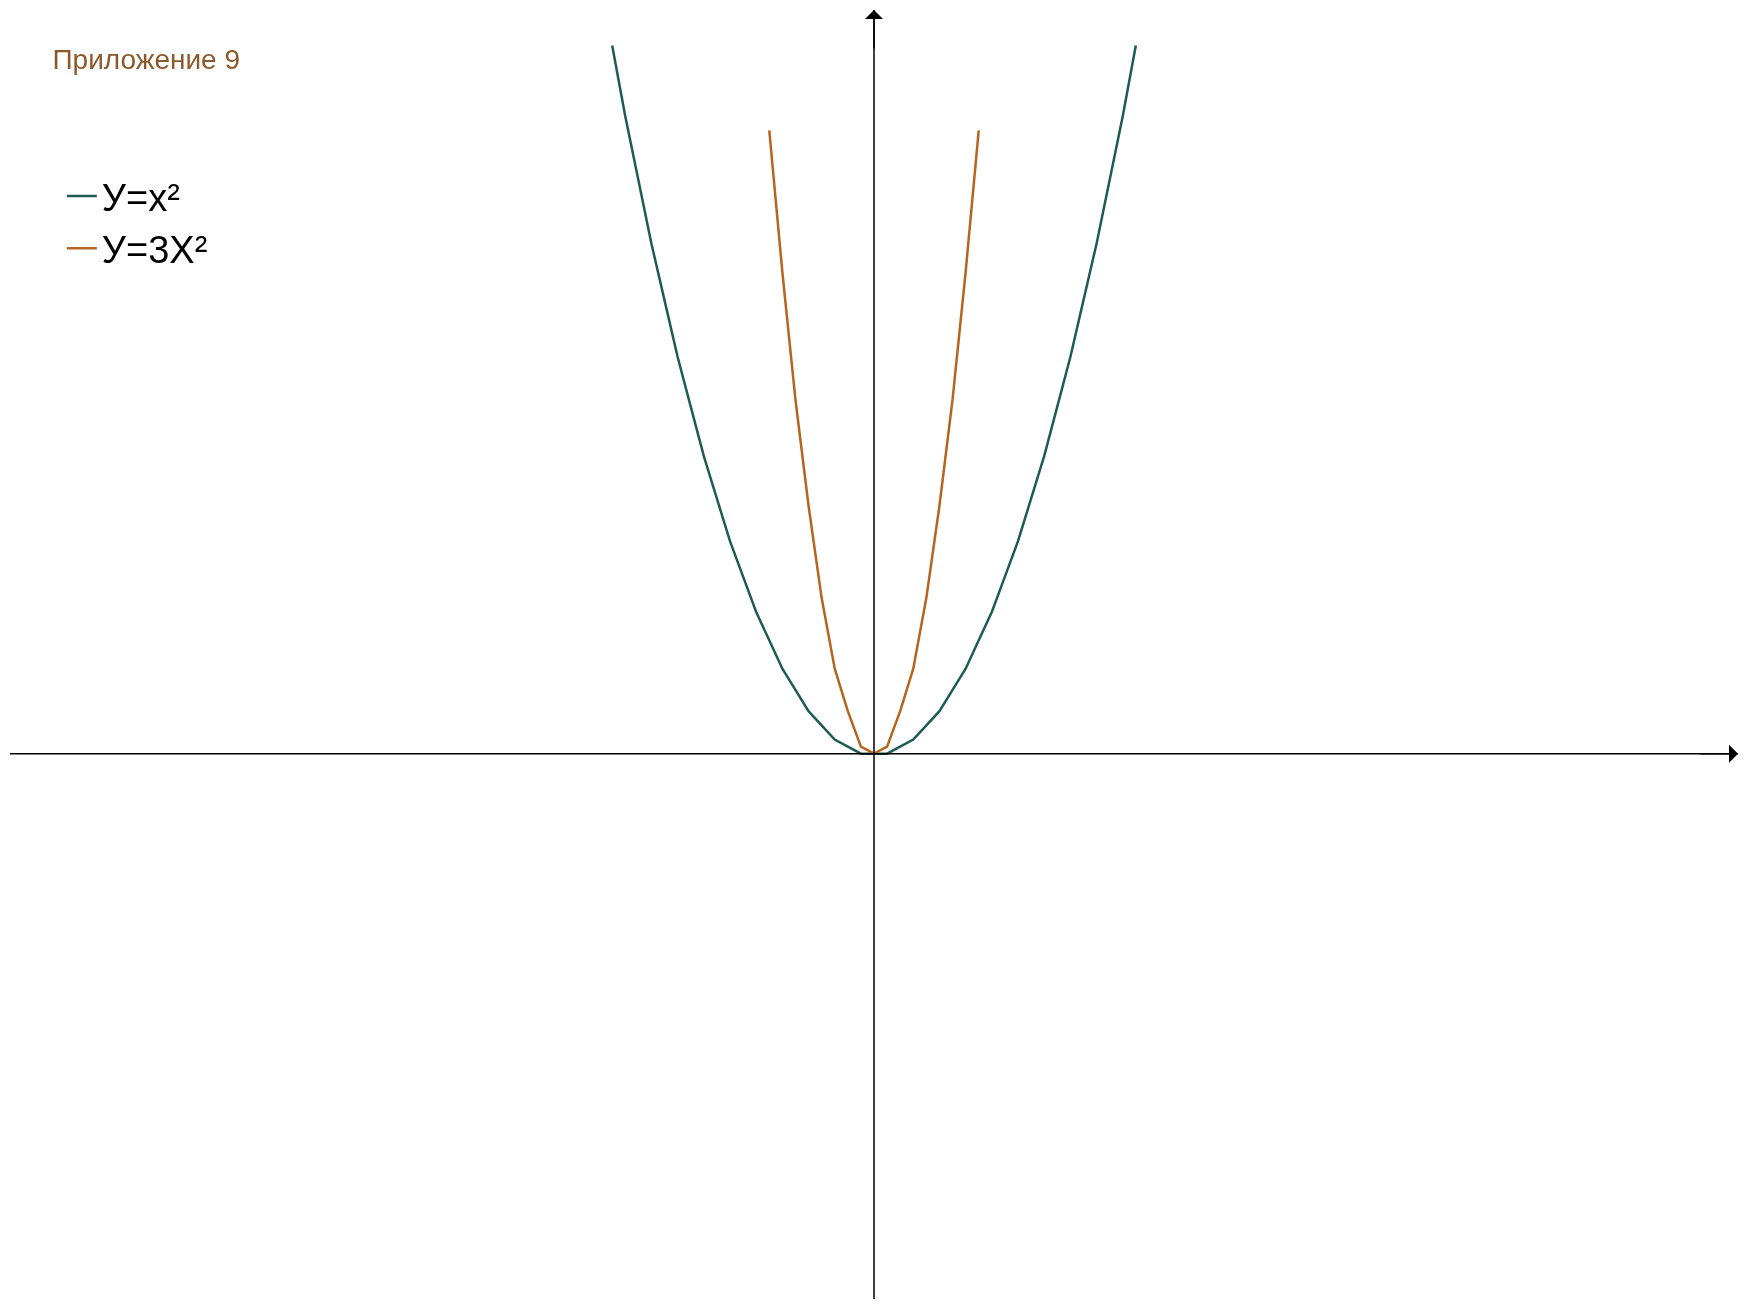  I want to click on legend-label: У=3X², so click(154, 250).